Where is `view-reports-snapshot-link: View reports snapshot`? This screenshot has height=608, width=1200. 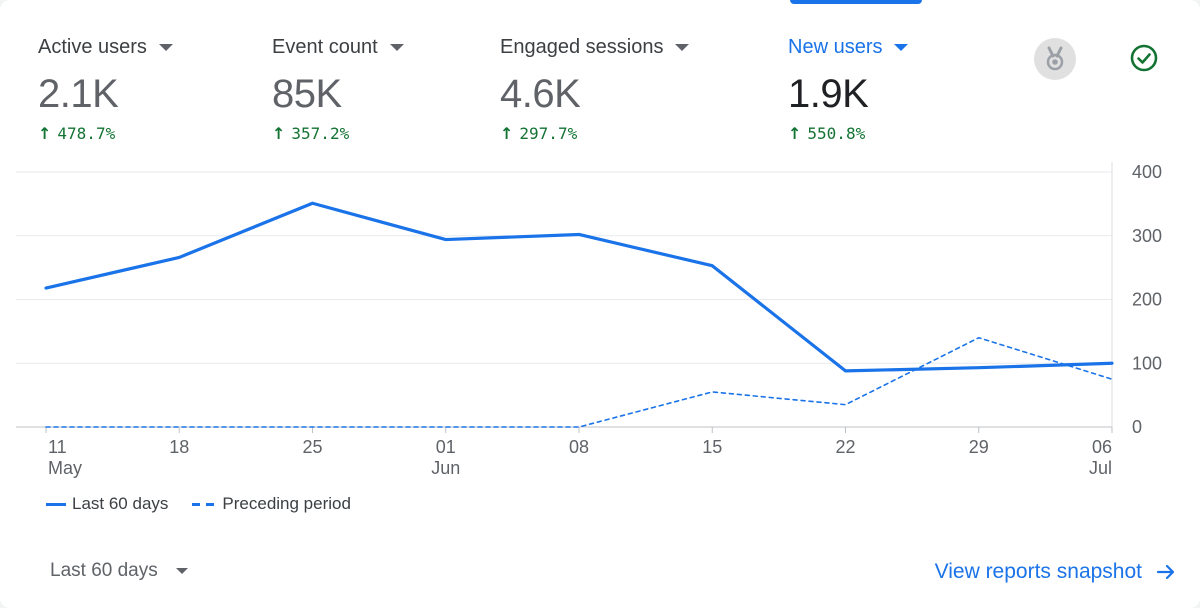
view-reports-snapshot-link: View reports snapshot is located at coordinates (1055, 572).